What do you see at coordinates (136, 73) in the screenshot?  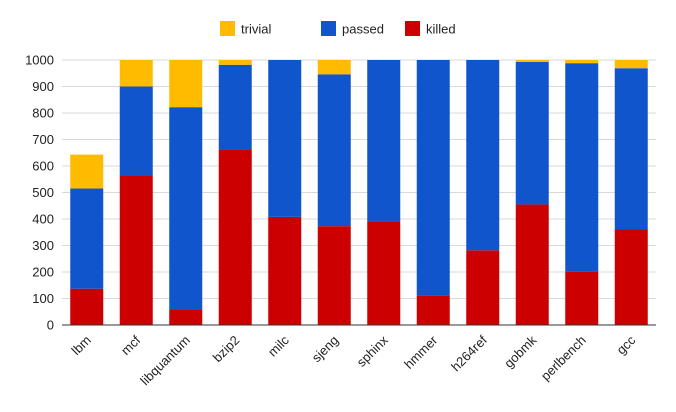 I see `bar-trivial-mcf` at bounding box center [136, 73].